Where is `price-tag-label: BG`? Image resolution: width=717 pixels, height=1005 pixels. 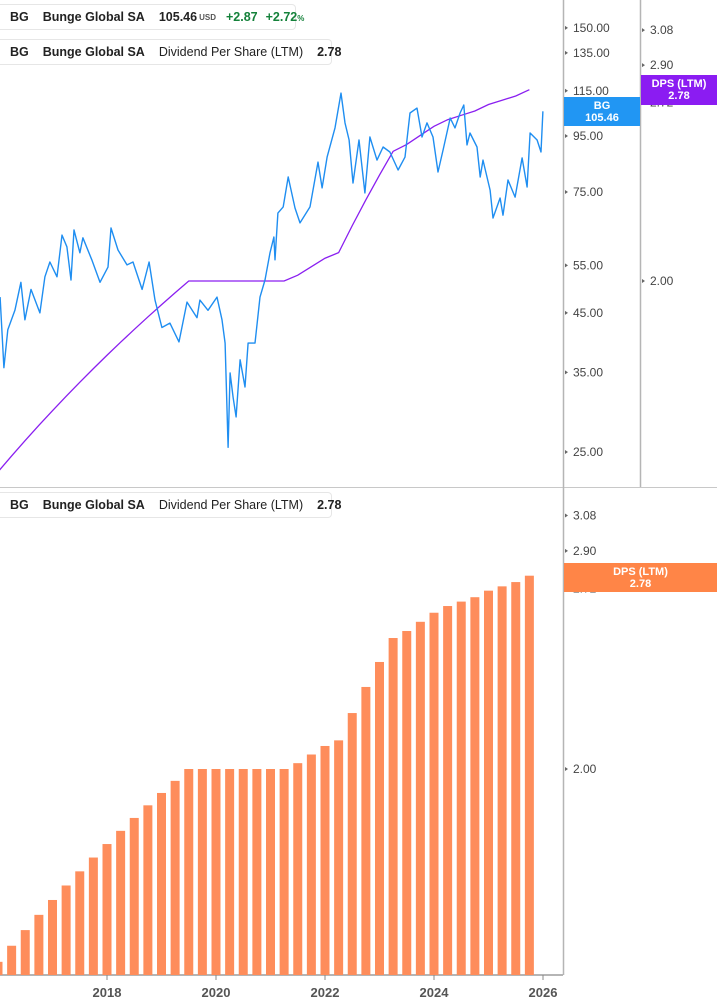 price-tag-label: BG is located at coordinates (602, 105).